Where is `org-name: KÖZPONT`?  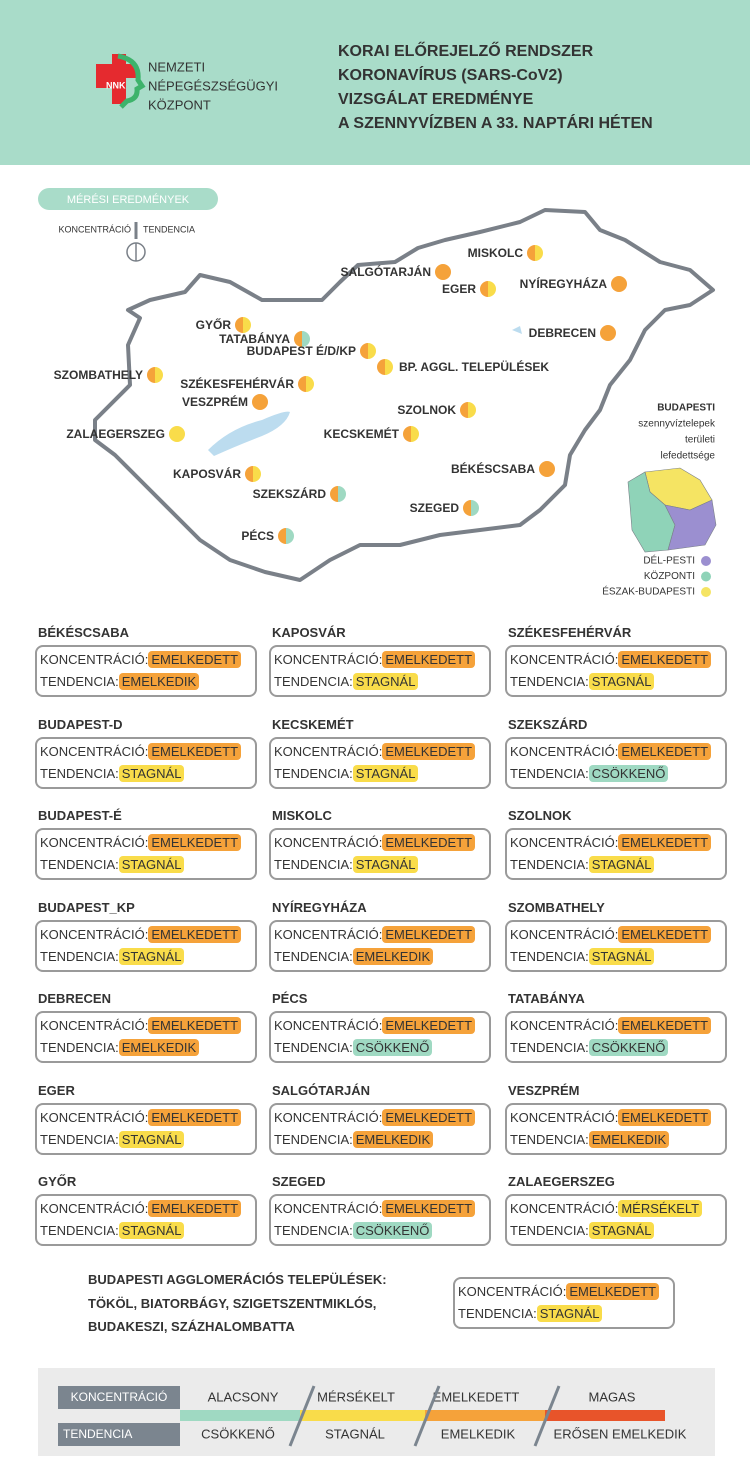
org-name: KÖZPONT is located at coordinates (179, 104).